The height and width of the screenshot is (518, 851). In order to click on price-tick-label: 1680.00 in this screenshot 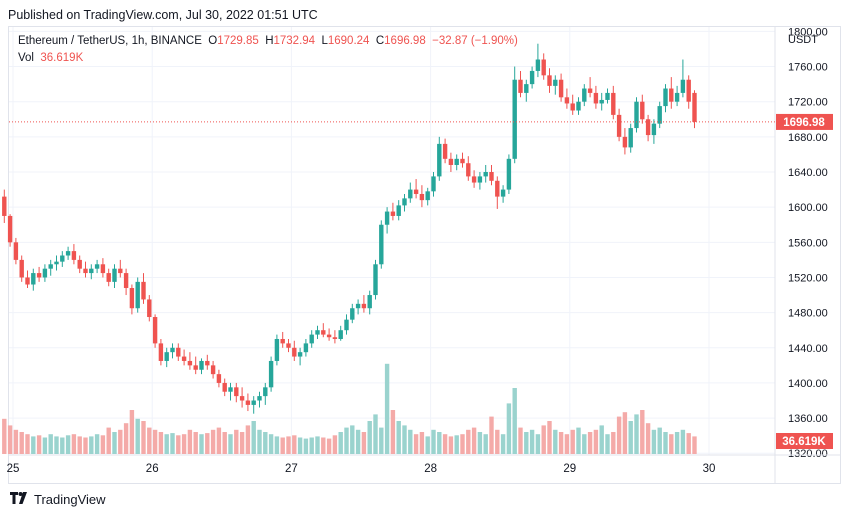, I will do `click(808, 138)`.